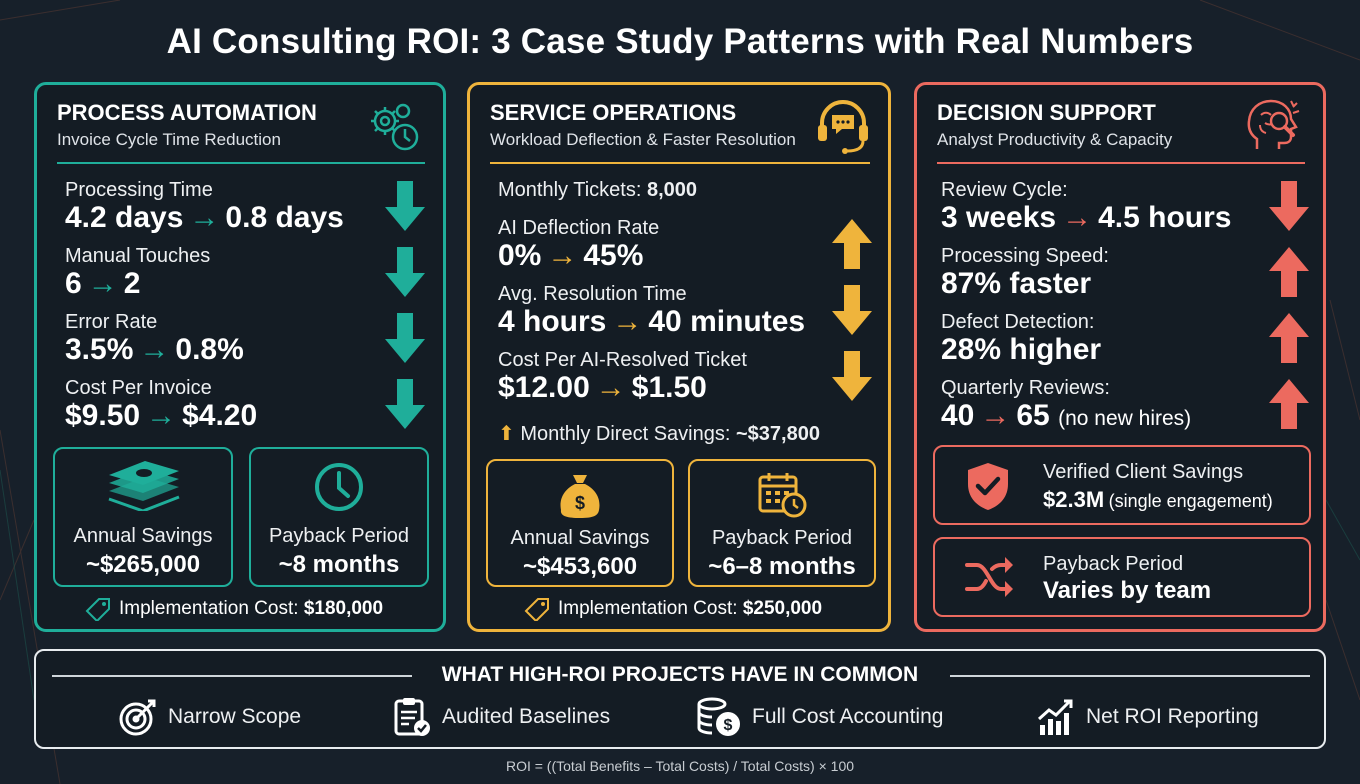 Image resolution: width=1360 pixels, height=784 pixels. I want to click on implementation-cost: Implementation Cost: $180,000, so click(234, 609).